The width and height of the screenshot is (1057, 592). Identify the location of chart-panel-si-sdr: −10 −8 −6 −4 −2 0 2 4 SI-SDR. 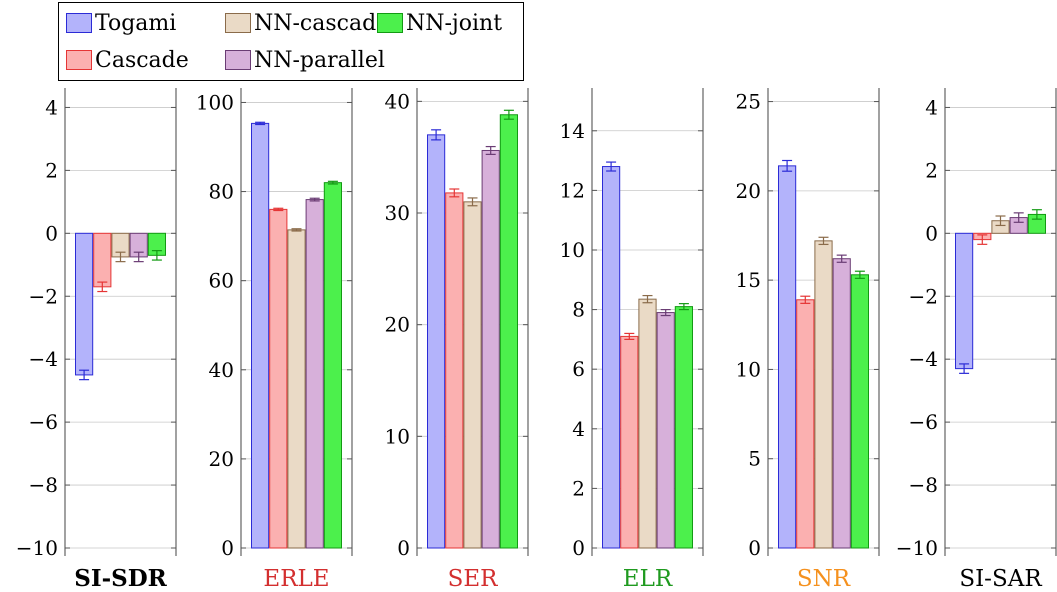
(96, 340).